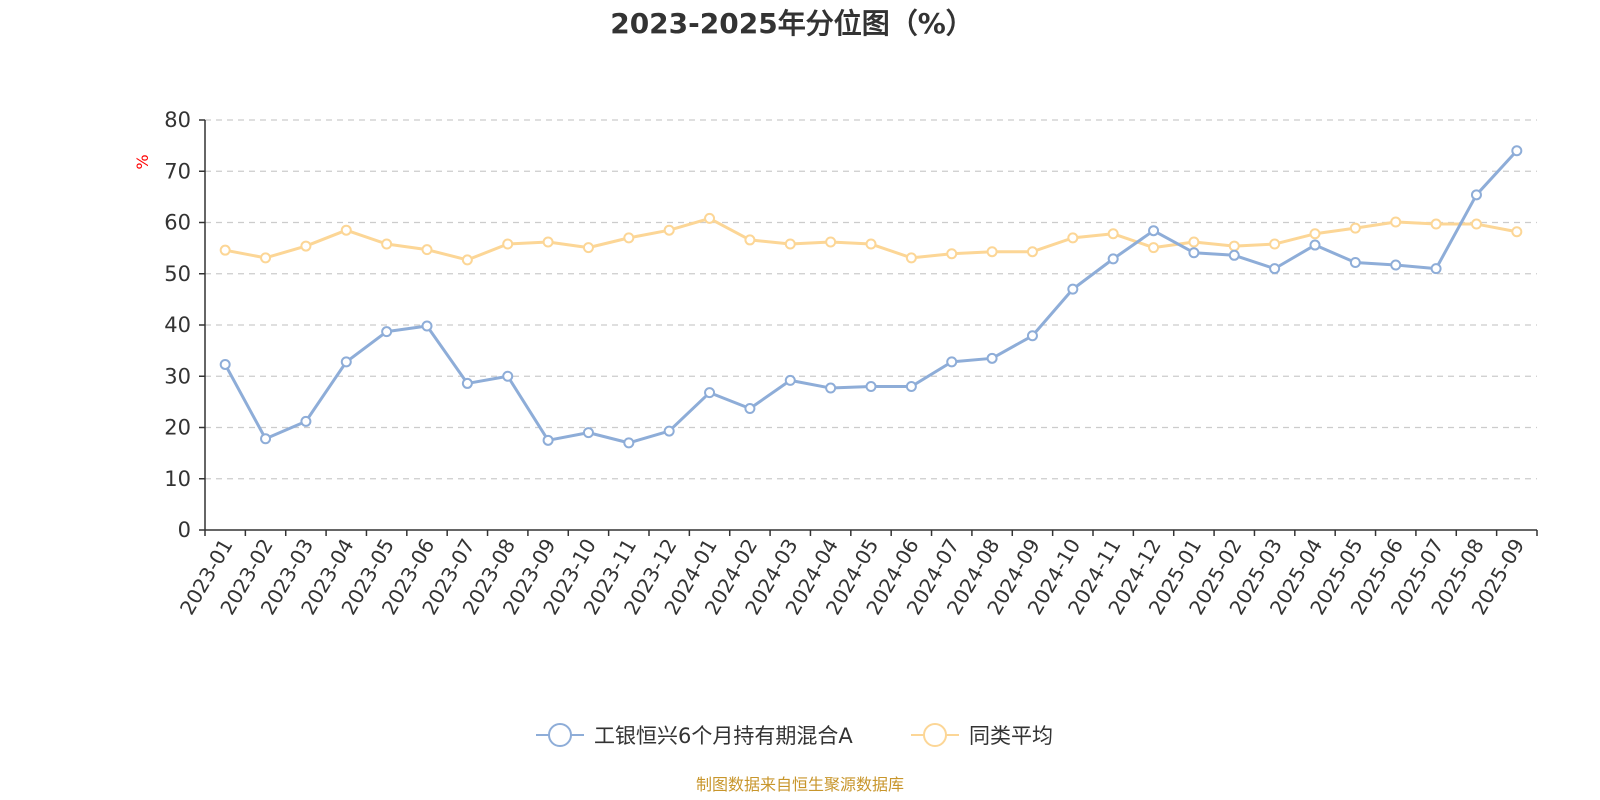 The width and height of the screenshot is (1600, 800). I want to click on y-tick-label: 70, so click(177, 171).